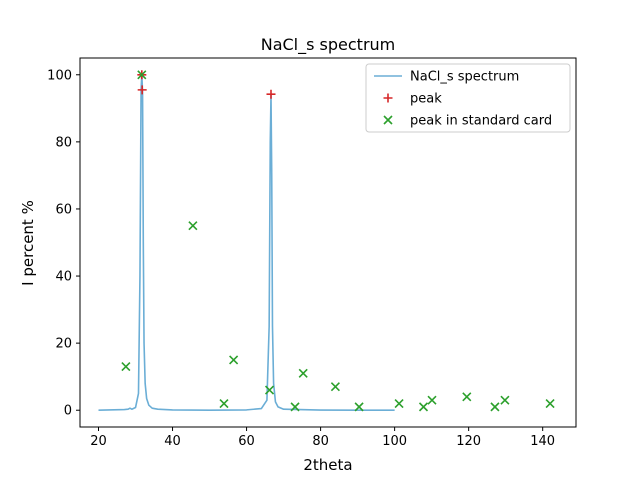 The image size is (640, 480). I want to click on legend-box, so click(468, 98).